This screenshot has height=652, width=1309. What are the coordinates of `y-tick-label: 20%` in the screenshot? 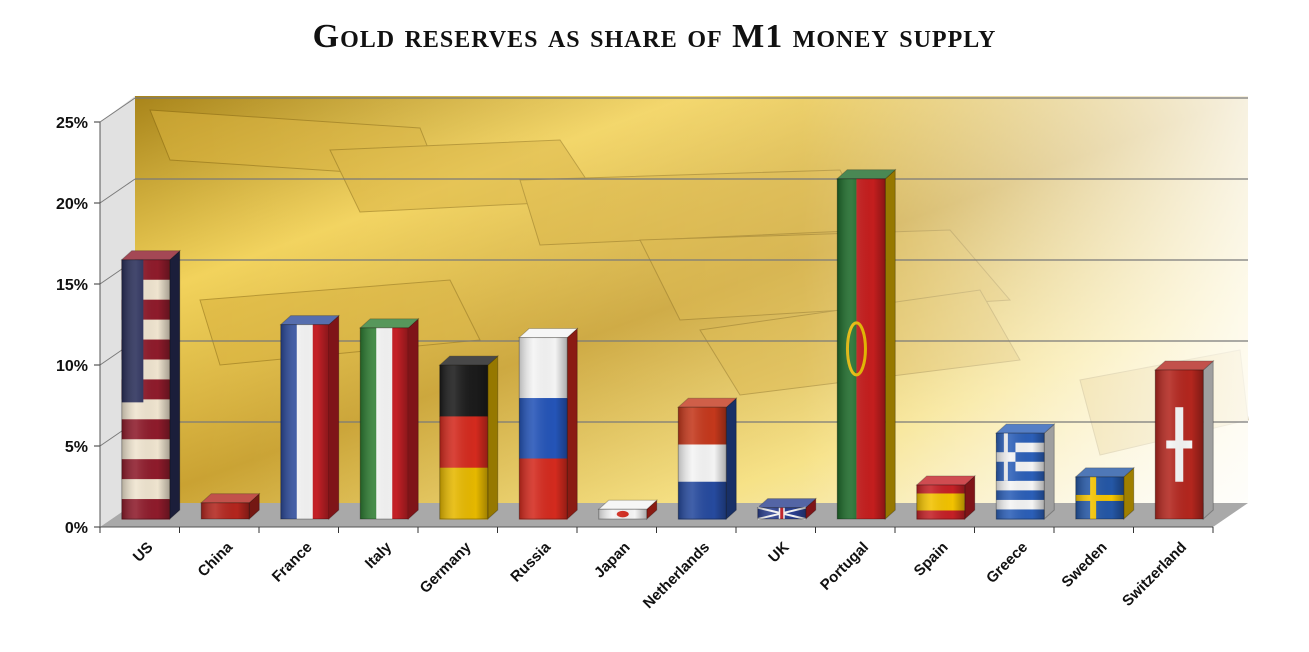 It's located at (72, 204).